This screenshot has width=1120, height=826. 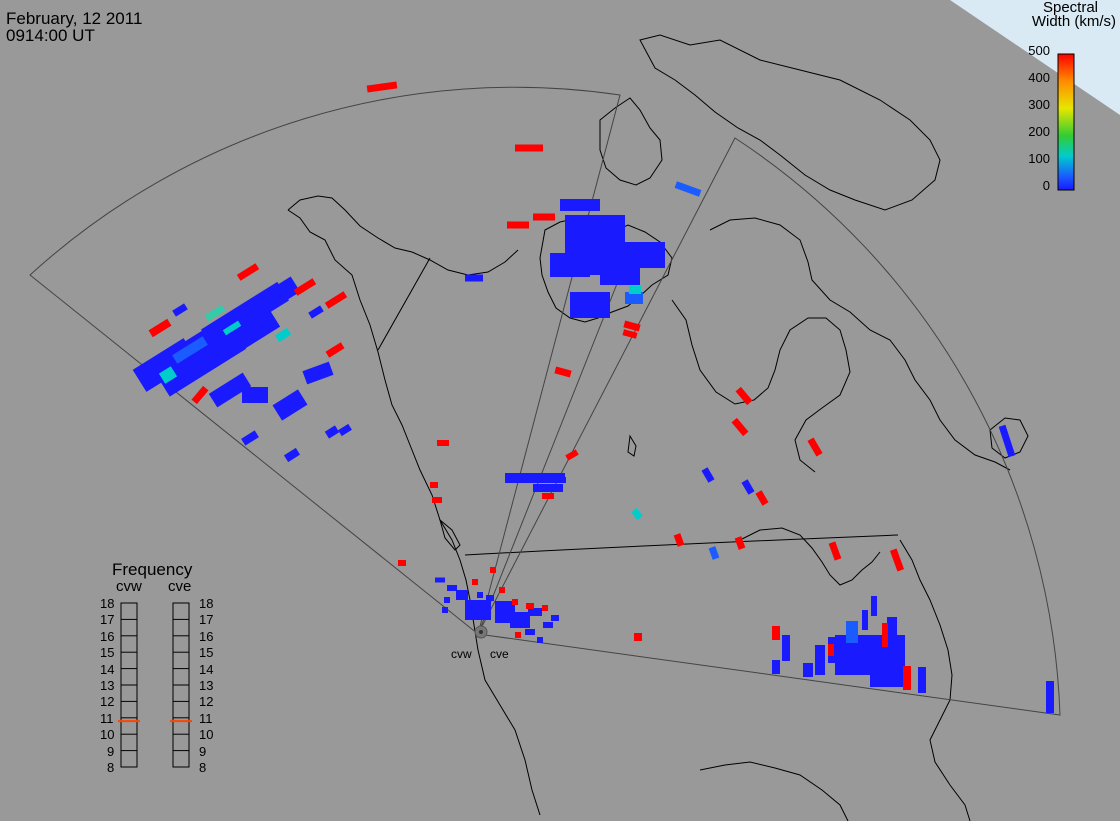 What do you see at coordinates (107, 685) in the screenshot?
I see `frequency-scale-label: 13` at bounding box center [107, 685].